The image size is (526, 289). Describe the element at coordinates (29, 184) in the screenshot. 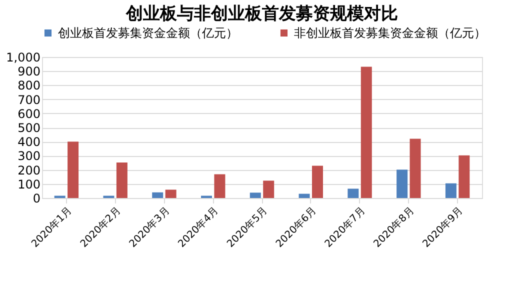

I see `y-tick-label: 100` at that location.